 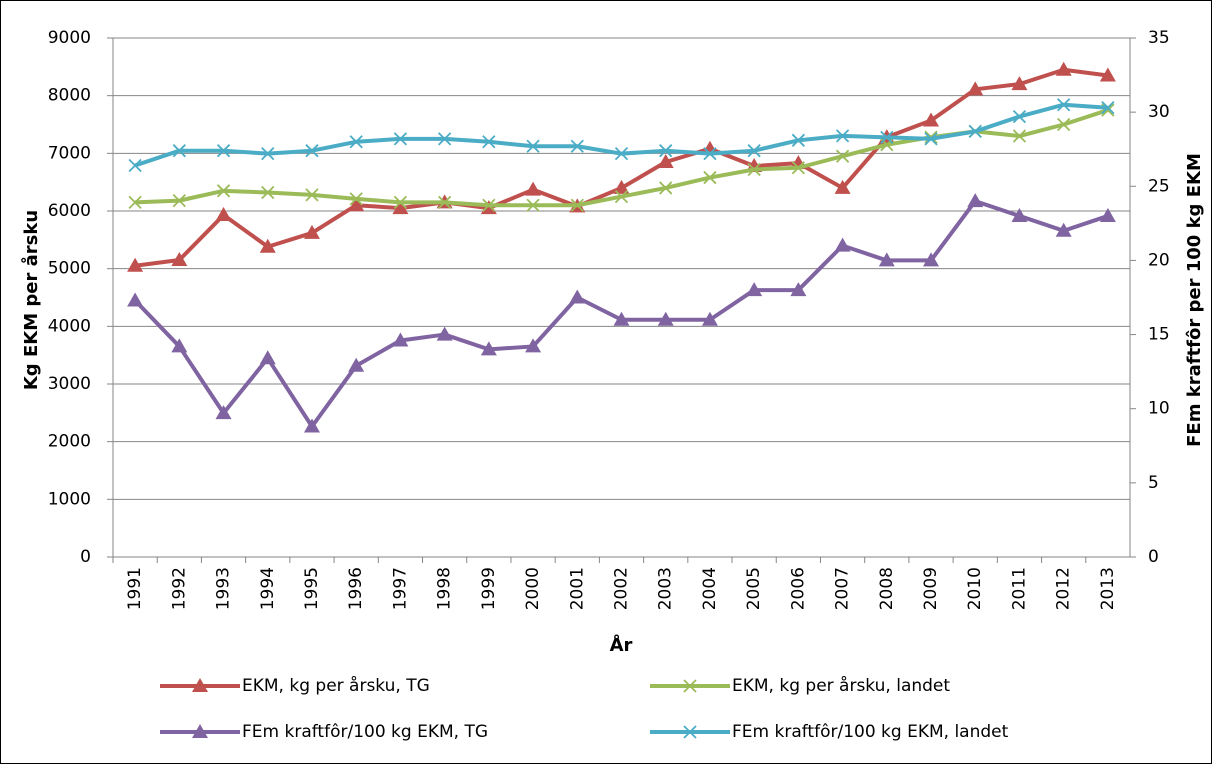 What do you see at coordinates (365, 732) in the screenshot?
I see `legend-label: FEm kraftfôr/100 kg EKM, TG` at bounding box center [365, 732].